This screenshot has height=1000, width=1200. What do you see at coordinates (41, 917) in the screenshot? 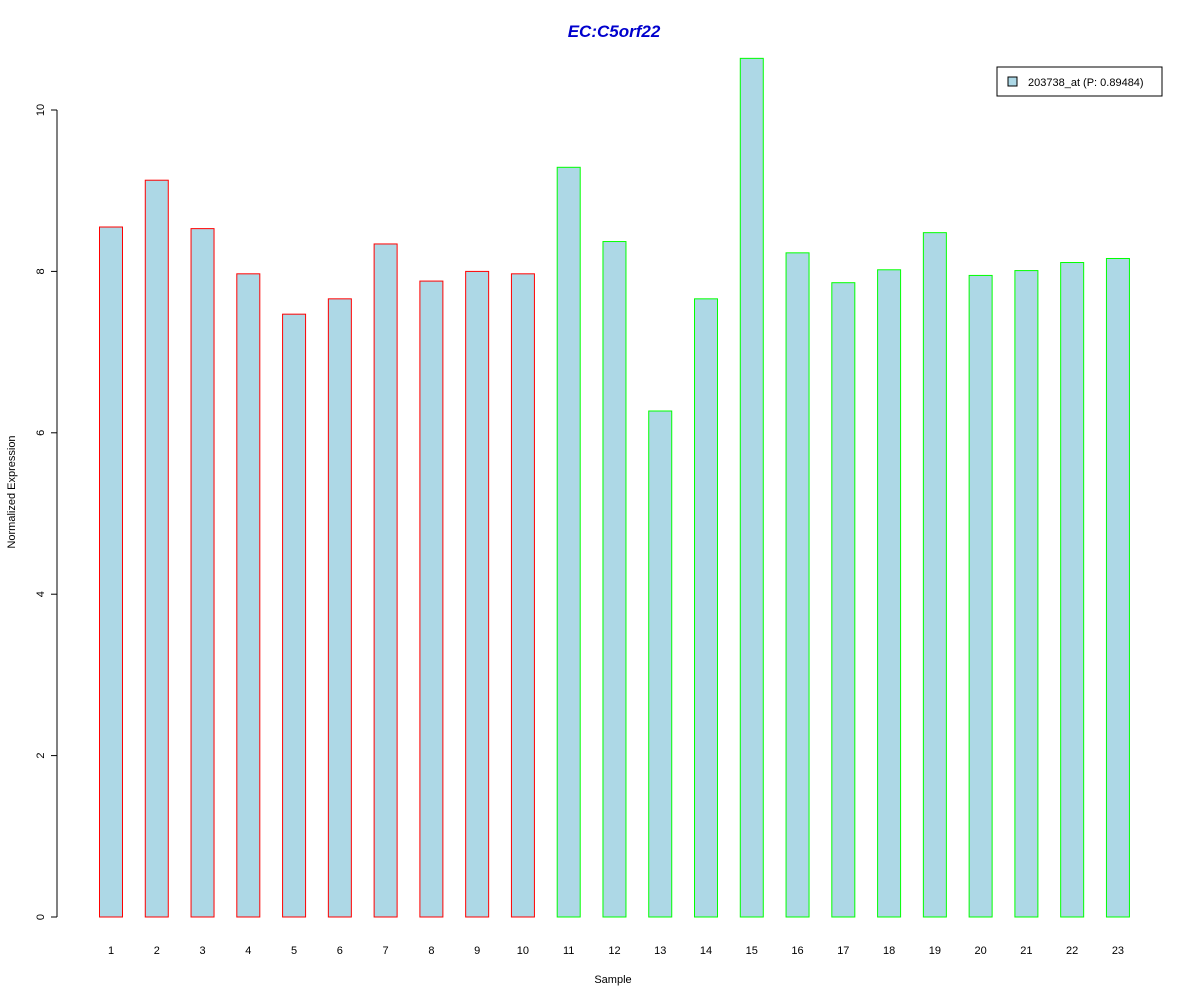
I see `y-tick-label: 0` at bounding box center [41, 917].